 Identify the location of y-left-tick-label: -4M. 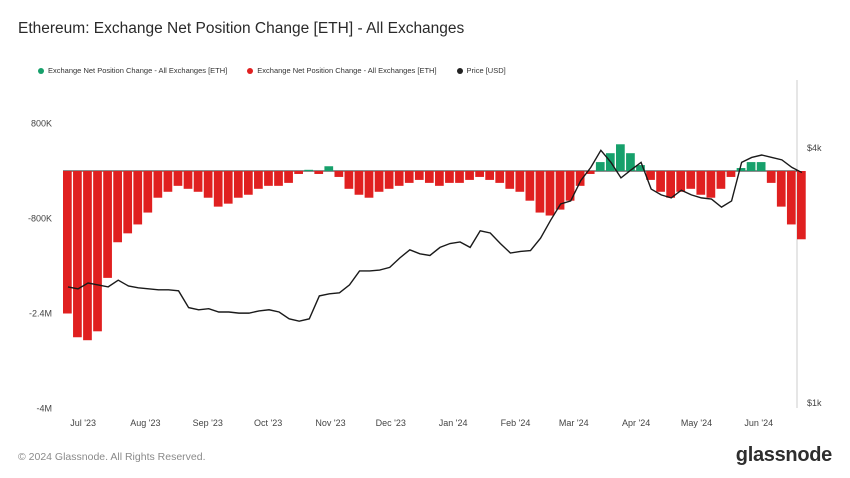
(45, 409).